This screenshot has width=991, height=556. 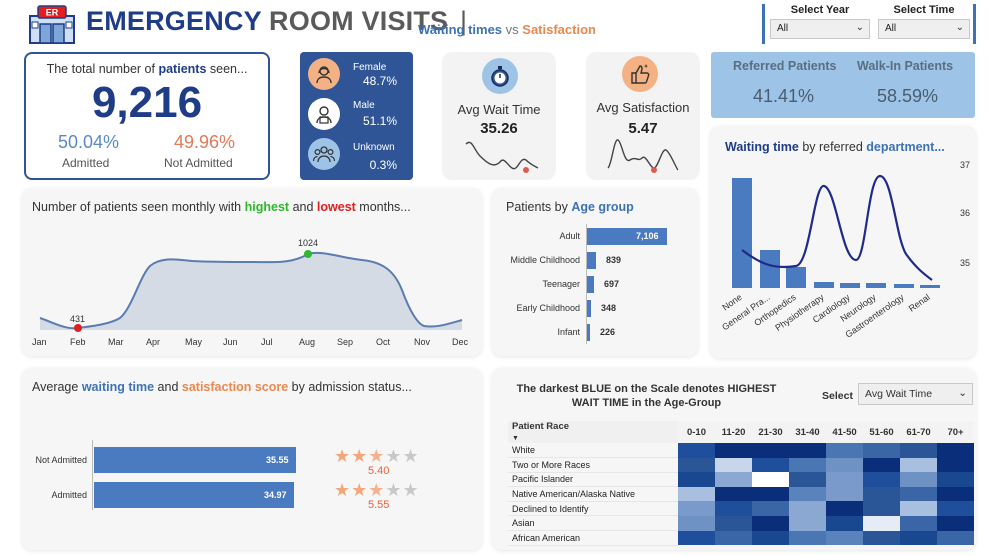 What do you see at coordinates (918, 432) in the screenshot?
I see `age-header-6: 61-70` at bounding box center [918, 432].